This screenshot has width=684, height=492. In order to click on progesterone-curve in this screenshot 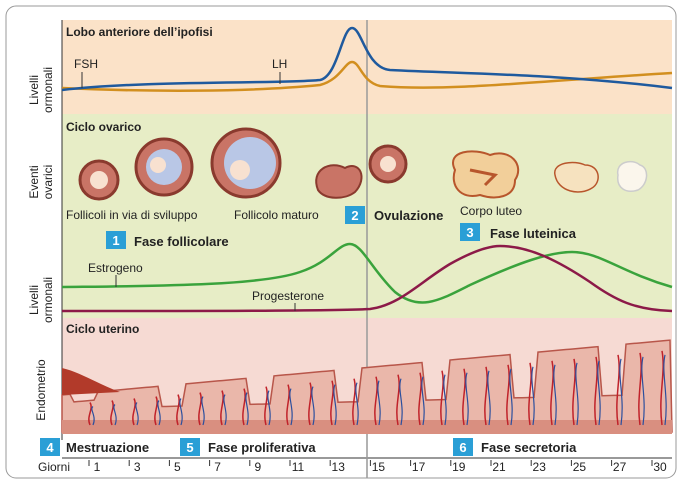, I will do `click(367, 278)`.